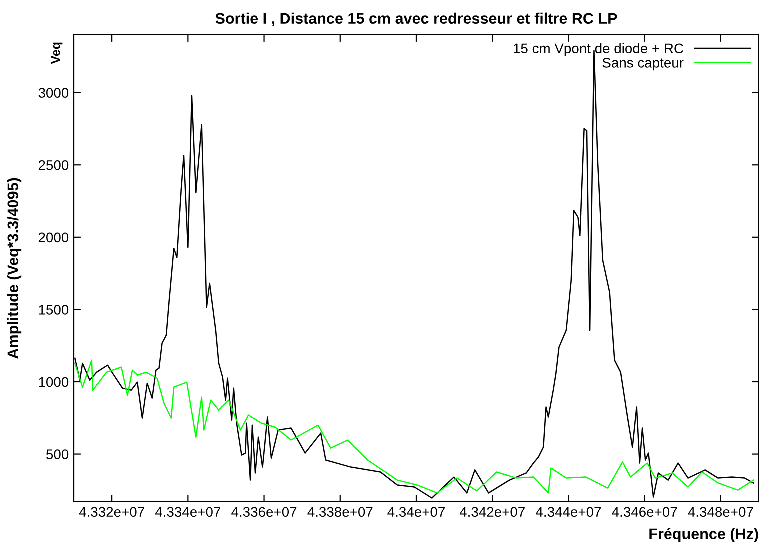 The image size is (759, 558). I want to click on x-tick-label: 4.336e+07, so click(264, 512).